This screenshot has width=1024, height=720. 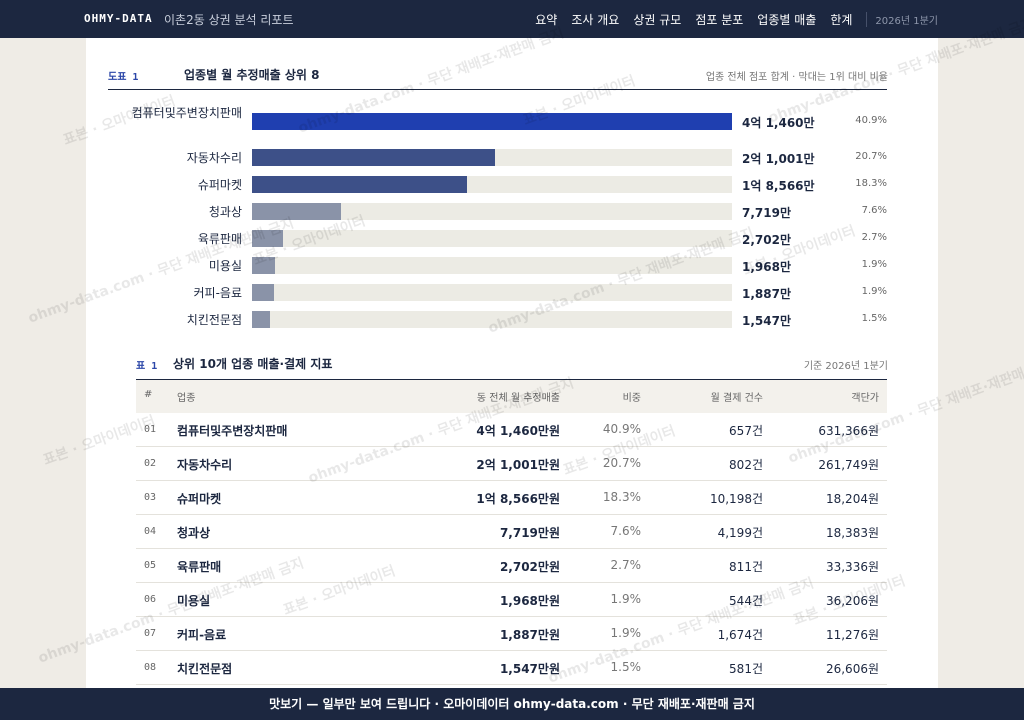 I want to click on table-cell: 1,674건, so click(x=740, y=635).